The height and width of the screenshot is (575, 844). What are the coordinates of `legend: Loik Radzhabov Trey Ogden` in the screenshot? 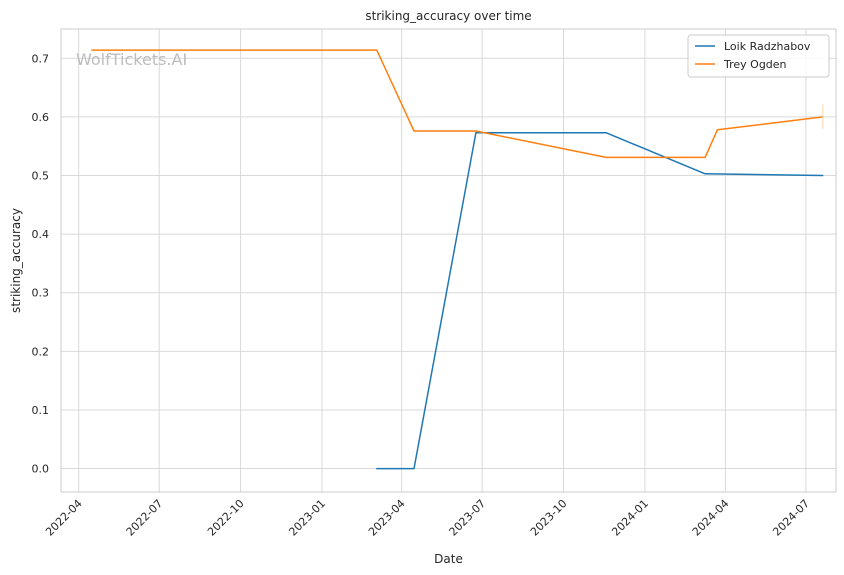 It's located at (758, 56).